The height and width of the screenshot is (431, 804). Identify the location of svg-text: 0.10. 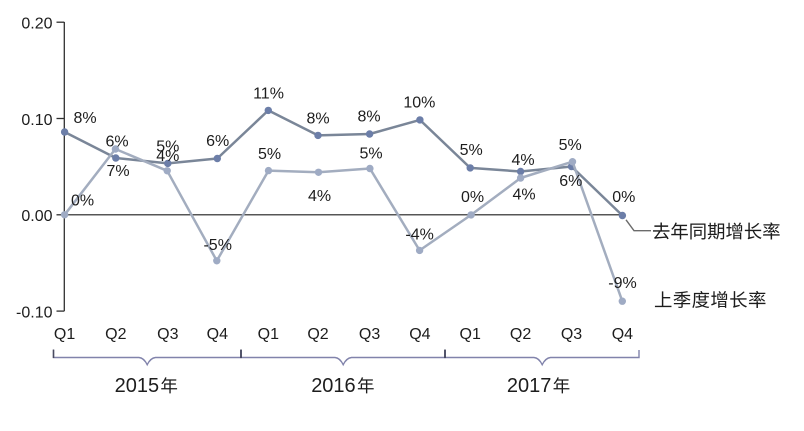
(36, 120).